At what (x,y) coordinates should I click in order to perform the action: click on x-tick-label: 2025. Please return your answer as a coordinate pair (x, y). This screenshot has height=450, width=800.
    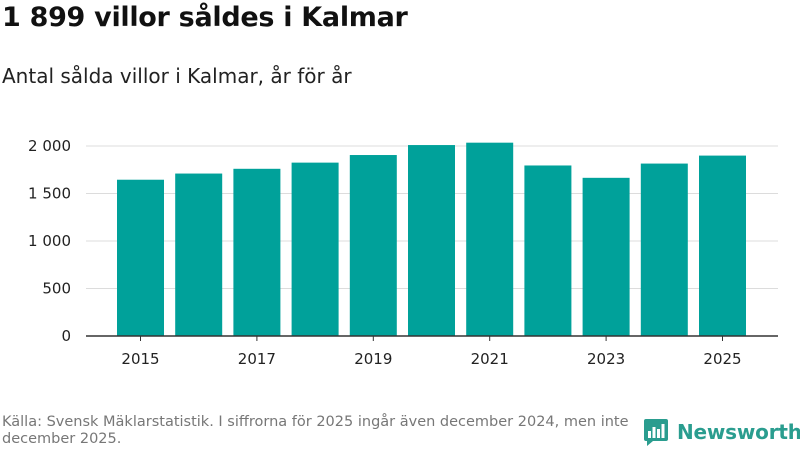
    Looking at the image, I should click on (722, 359).